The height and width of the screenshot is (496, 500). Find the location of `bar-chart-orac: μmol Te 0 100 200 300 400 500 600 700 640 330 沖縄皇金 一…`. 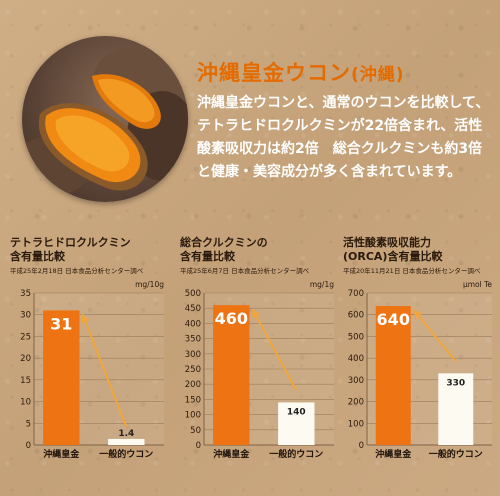

bar-chart-orac: μmol Te 0 100 200 300 400 500 600 700 640 330 沖縄皇金 一… is located at coordinates (420, 370).